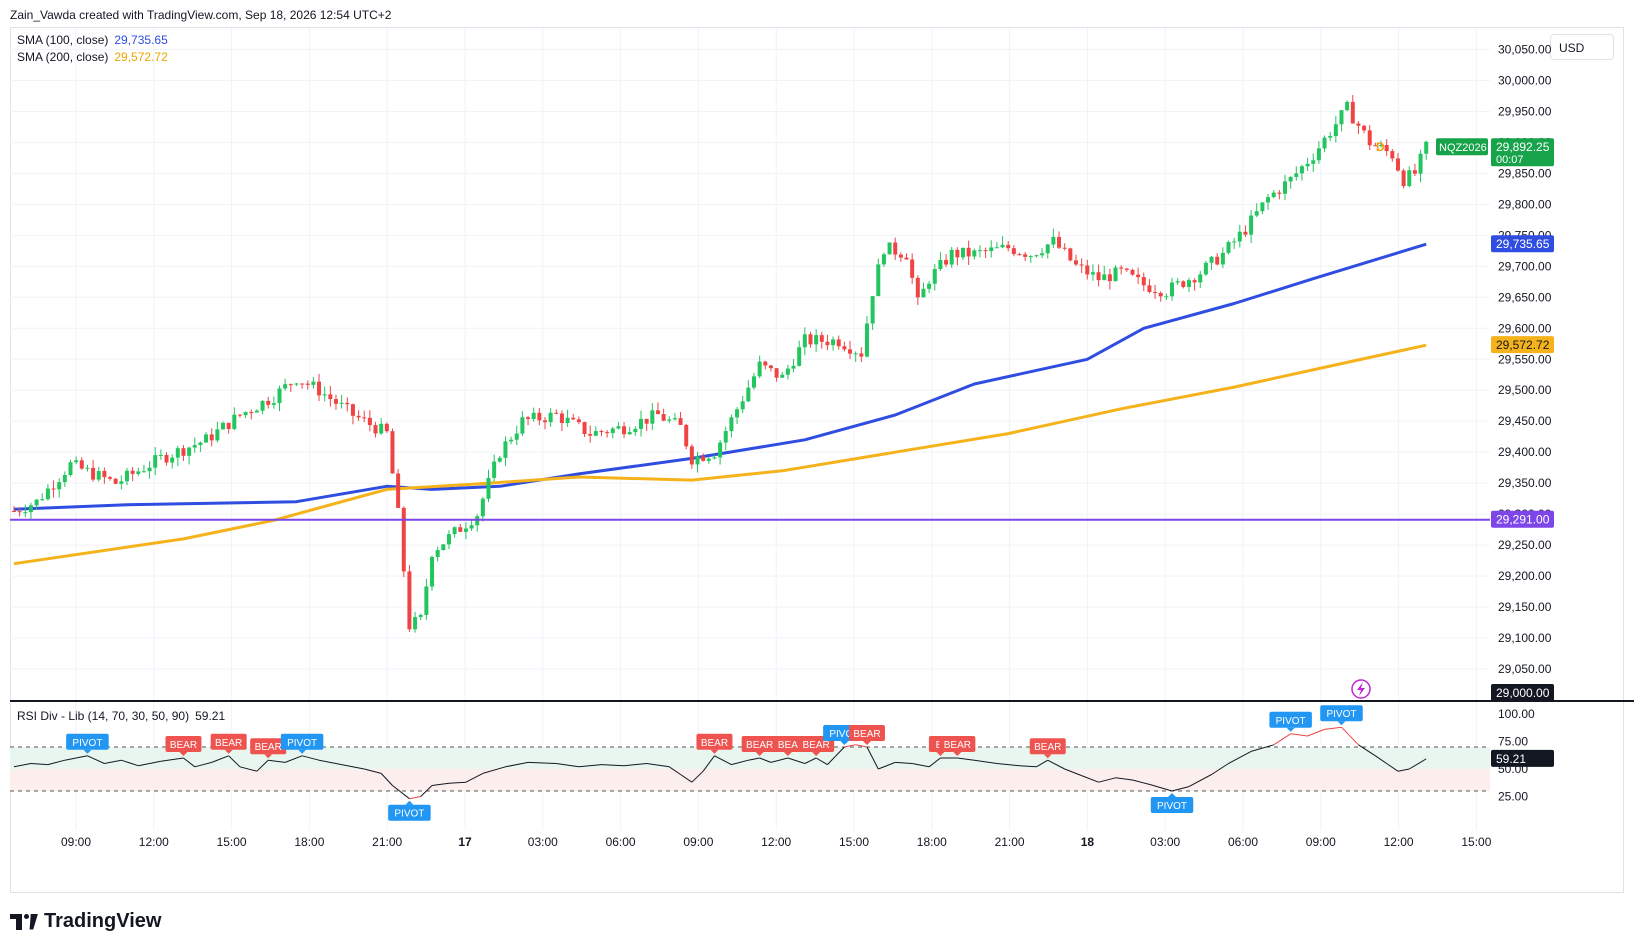  Describe the element at coordinates (92, 40) in the screenshot. I see `sma100-legend: SMA (100, close) 29,735.65` at that location.